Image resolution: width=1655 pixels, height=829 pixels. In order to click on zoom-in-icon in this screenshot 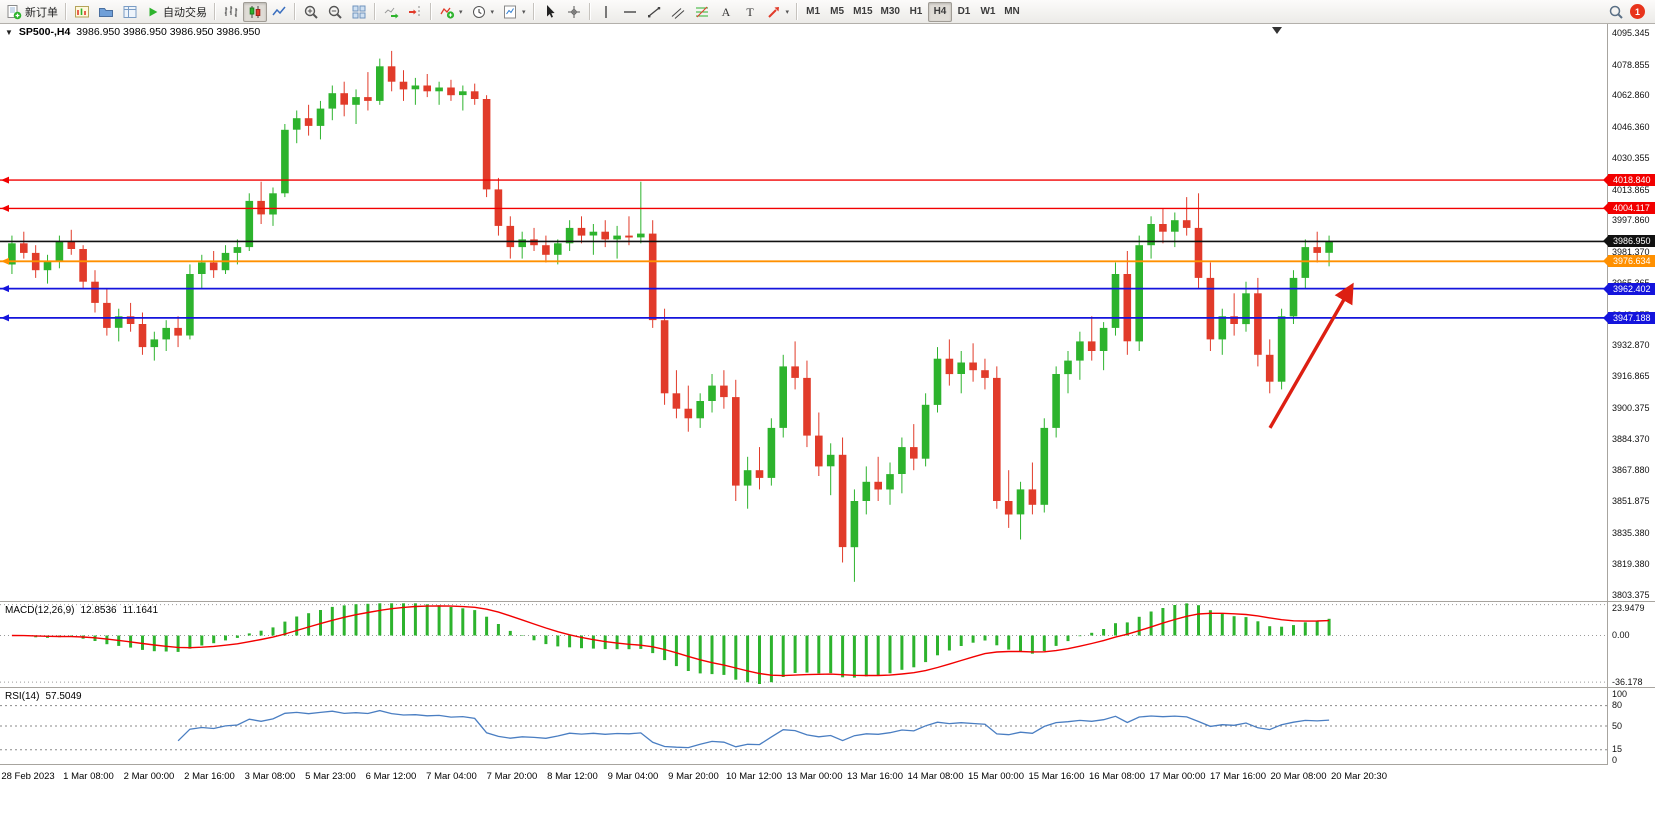, I will do `click(311, 12)`.